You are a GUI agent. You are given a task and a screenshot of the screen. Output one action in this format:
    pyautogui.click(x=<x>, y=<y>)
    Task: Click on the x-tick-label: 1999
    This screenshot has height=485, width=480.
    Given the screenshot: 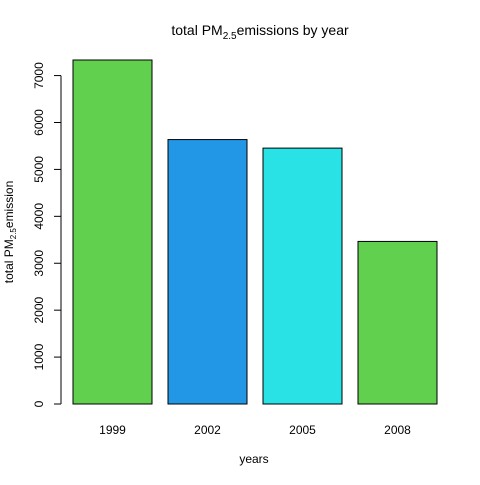 What is the action you would take?
    pyautogui.click(x=112, y=430)
    